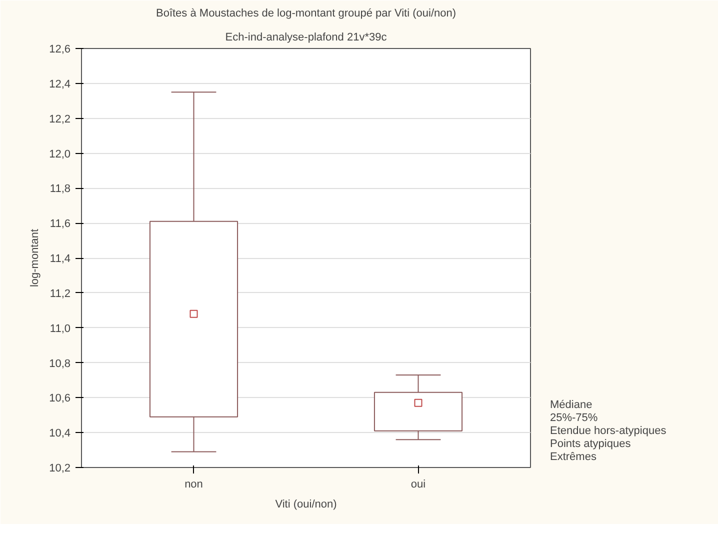 Image resolution: width=718 pixels, height=554 pixels. What do you see at coordinates (574, 418) in the screenshot?
I see `text: 25%-75%` at bounding box center [574, 418].